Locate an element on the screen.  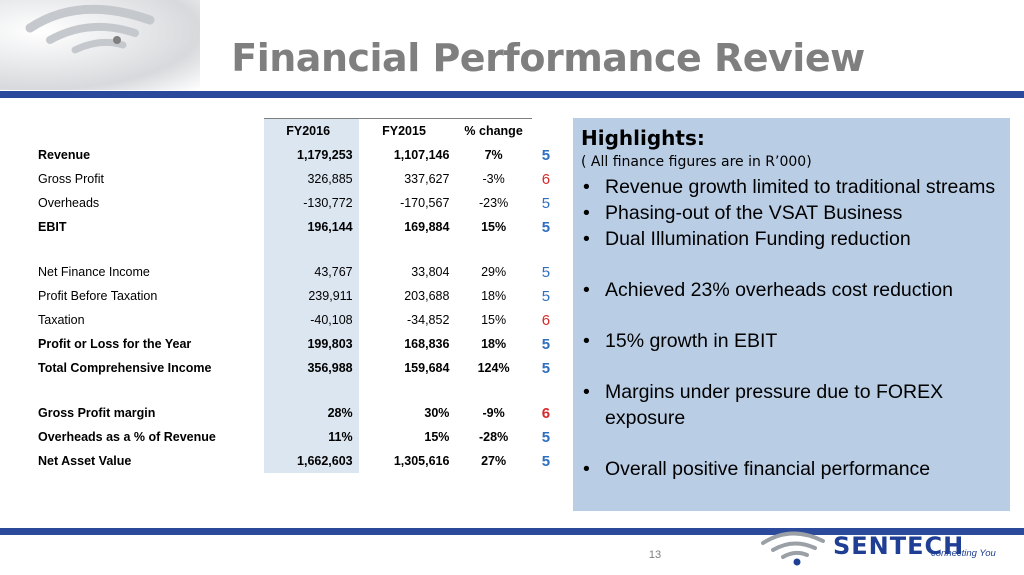
cell-fy2016: 326,885 is located at coordinates (311, 179).